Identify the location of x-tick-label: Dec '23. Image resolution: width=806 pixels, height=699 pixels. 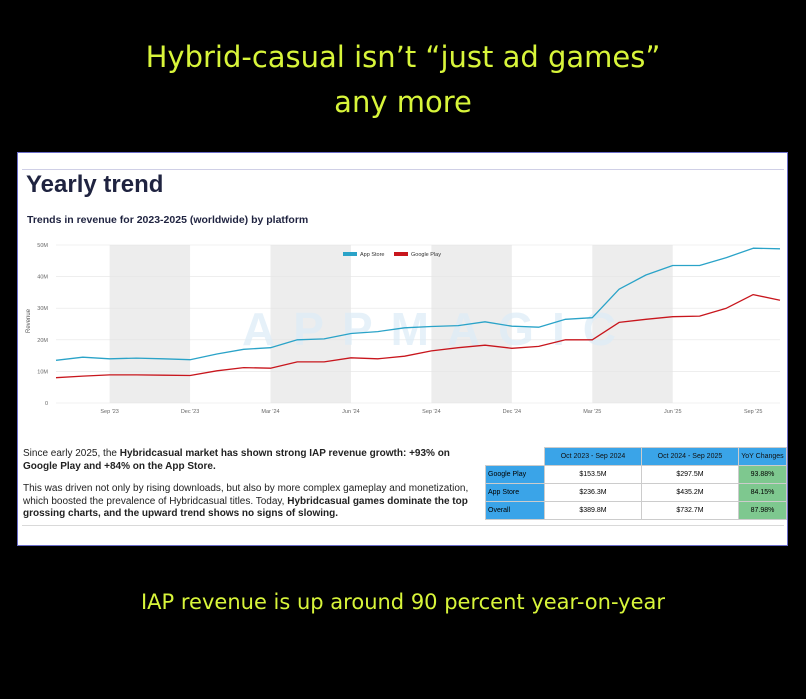
(190, 412).